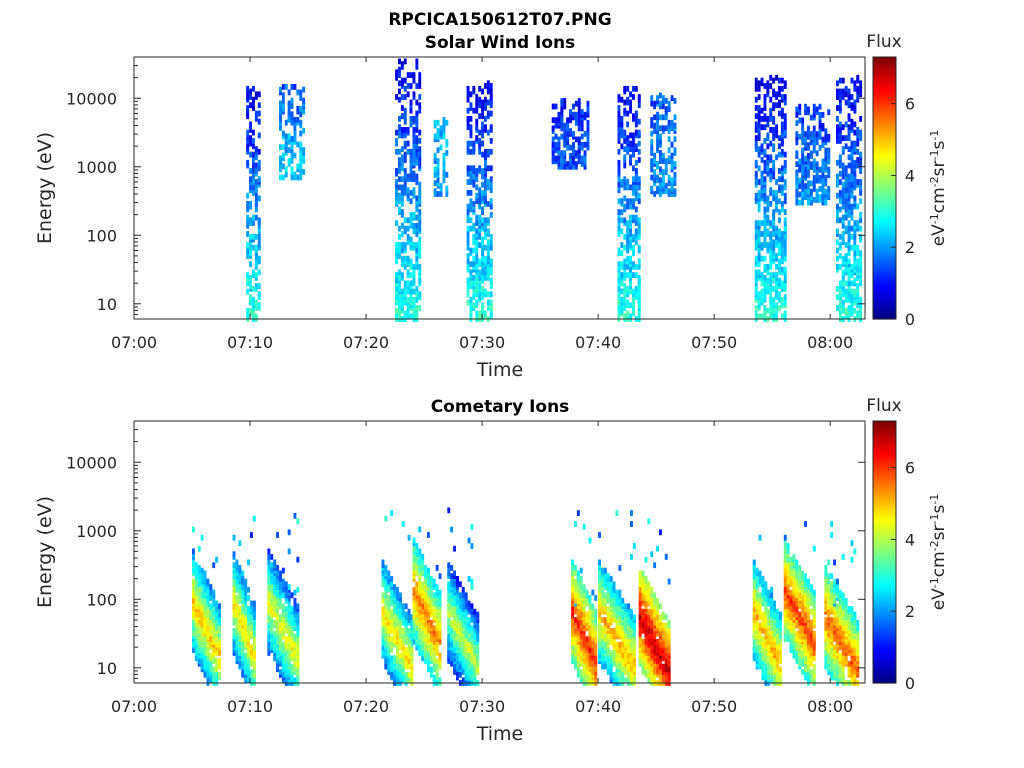 The height and width of the screenshot is (768, 1024). I want to click on y-tick-label: 100, so click(101, 235).